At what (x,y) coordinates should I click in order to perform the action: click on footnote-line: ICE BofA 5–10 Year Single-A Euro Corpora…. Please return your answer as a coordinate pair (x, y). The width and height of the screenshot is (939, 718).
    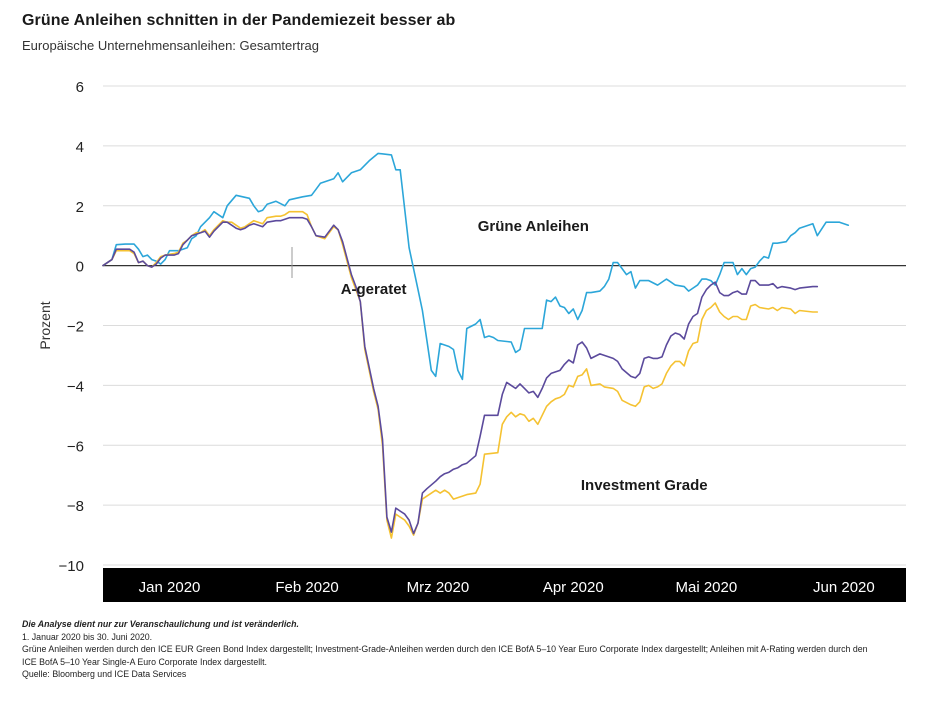
    Looking at the image, I should click on (145, 661).